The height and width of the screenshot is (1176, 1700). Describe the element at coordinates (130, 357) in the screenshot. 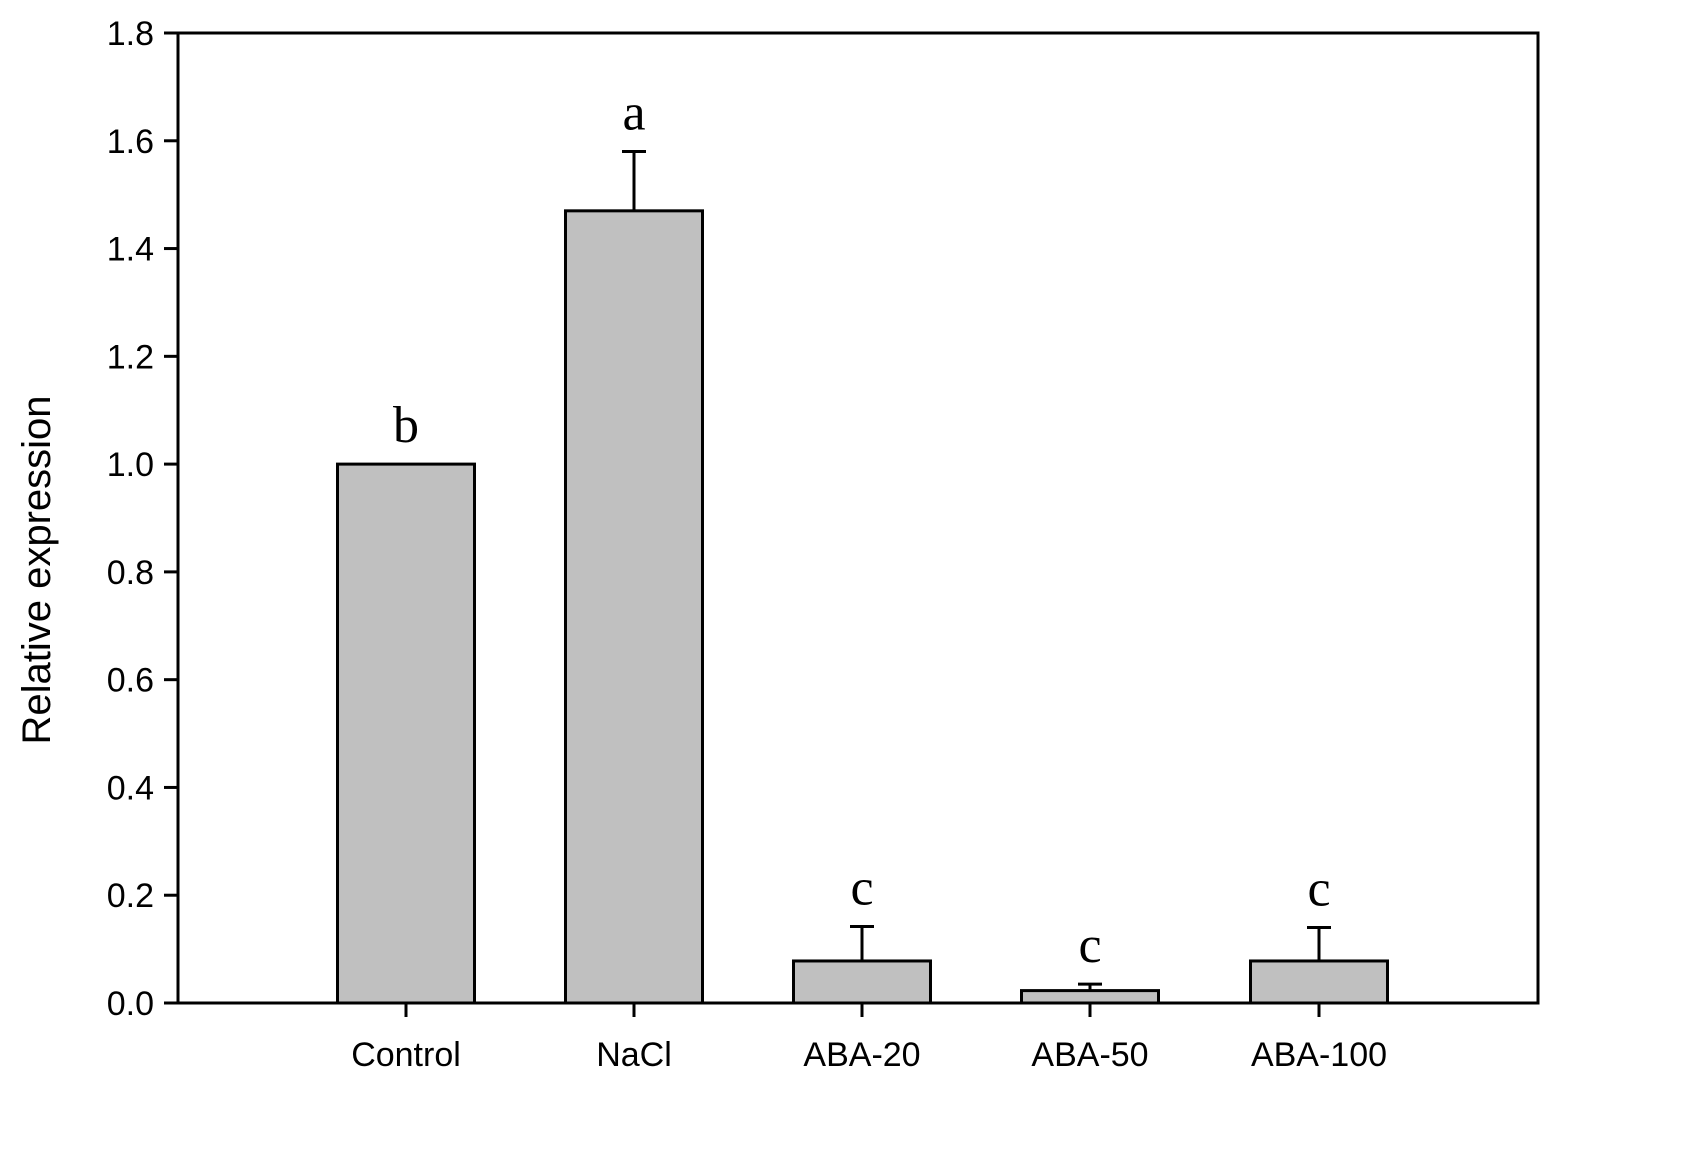

I see `y-tick-label: 1.2` at that location.